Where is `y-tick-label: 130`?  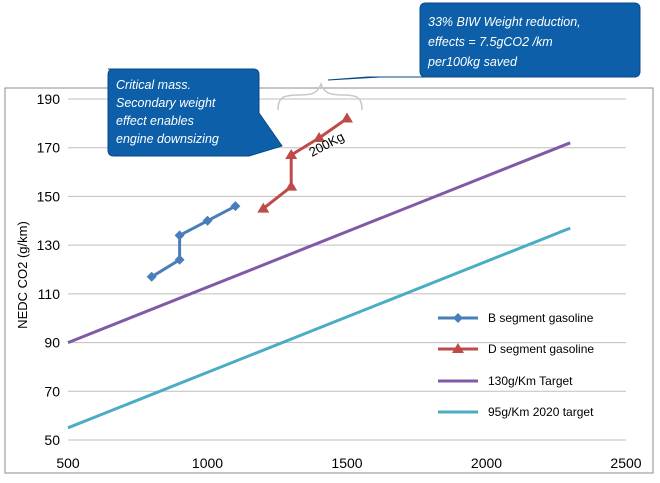 y-tick-label: 130 is located at coordinates (49, 245).